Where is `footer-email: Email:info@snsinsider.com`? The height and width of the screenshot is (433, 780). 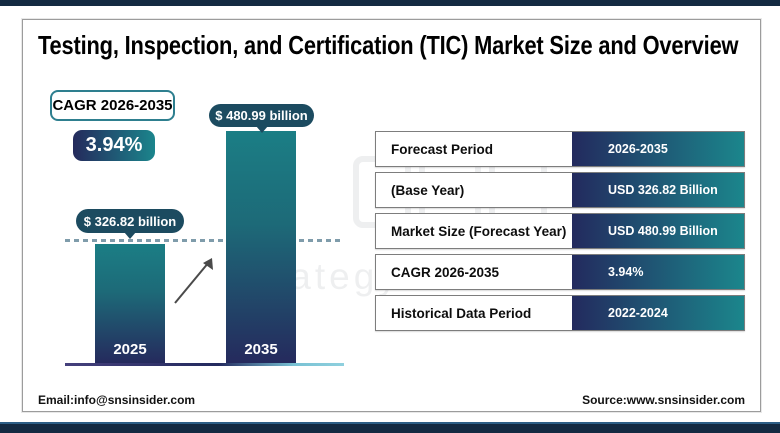
footer-email: Email:info@snsinsider.com is located at coordinates (117, 400).